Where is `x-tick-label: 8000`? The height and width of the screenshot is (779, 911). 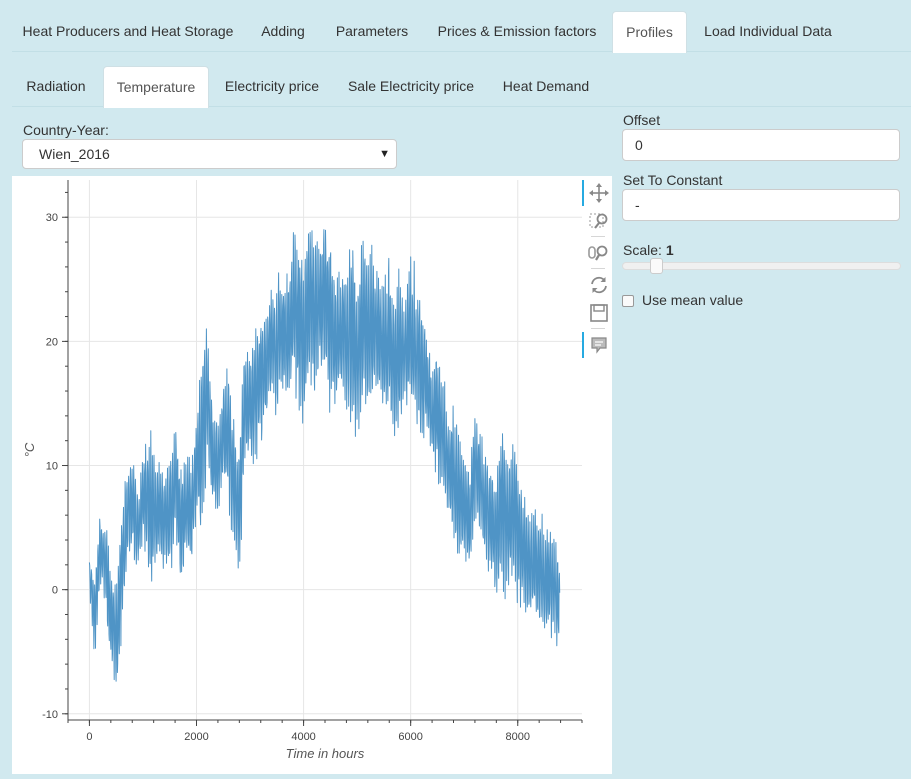
x-tick-label: 8000 is located at coordinates (518, 737).